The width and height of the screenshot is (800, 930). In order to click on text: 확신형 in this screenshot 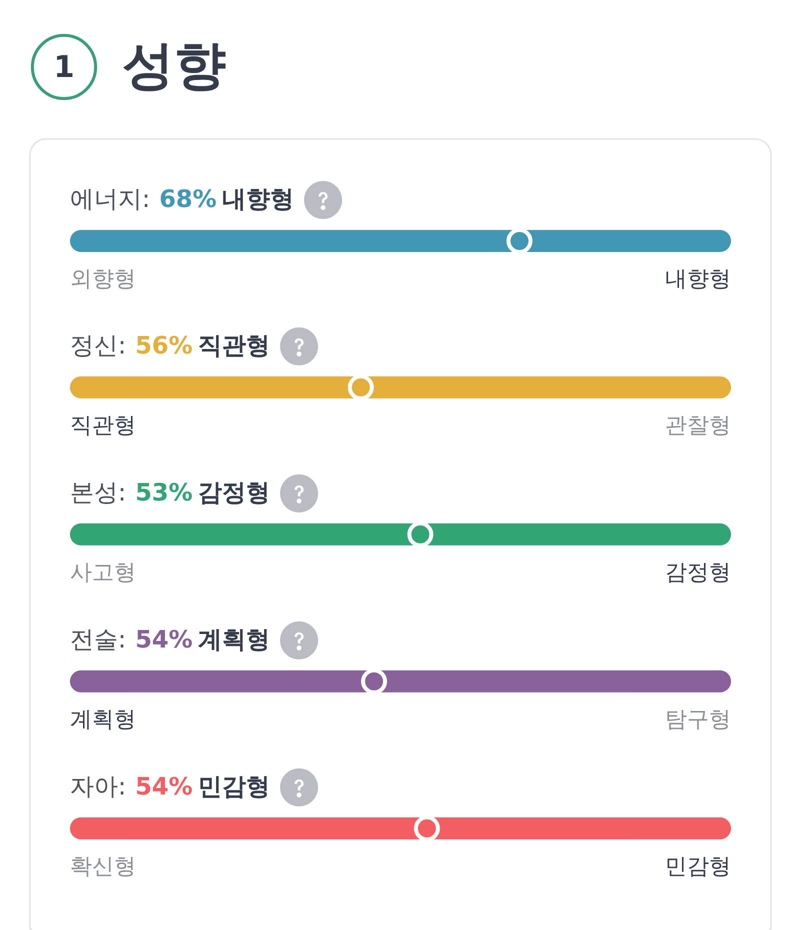, I will do `click(103, 867)`.